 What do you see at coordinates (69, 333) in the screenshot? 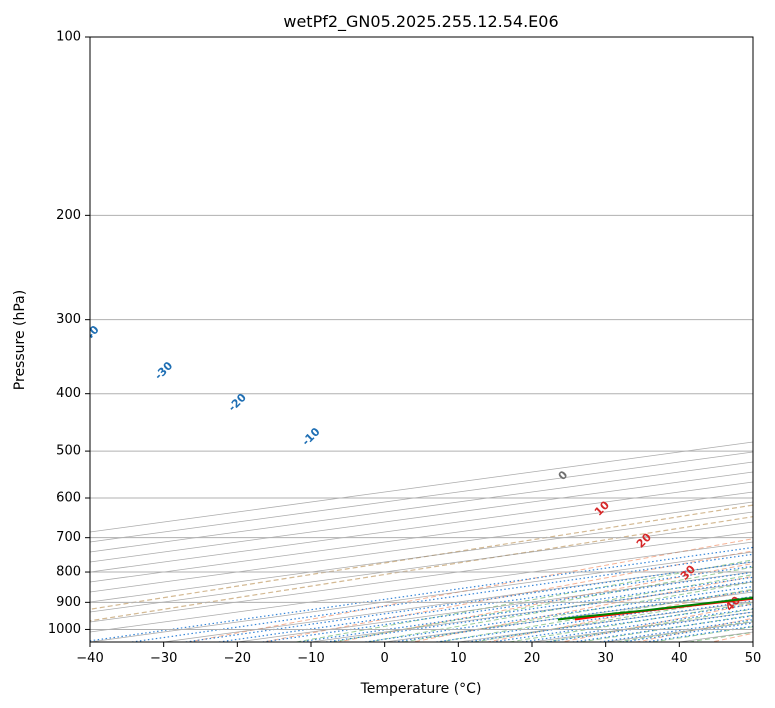
I see `y-axis: 100 200 300 400 500 600 700 800 900 1000` at bounding box center [69, 333].